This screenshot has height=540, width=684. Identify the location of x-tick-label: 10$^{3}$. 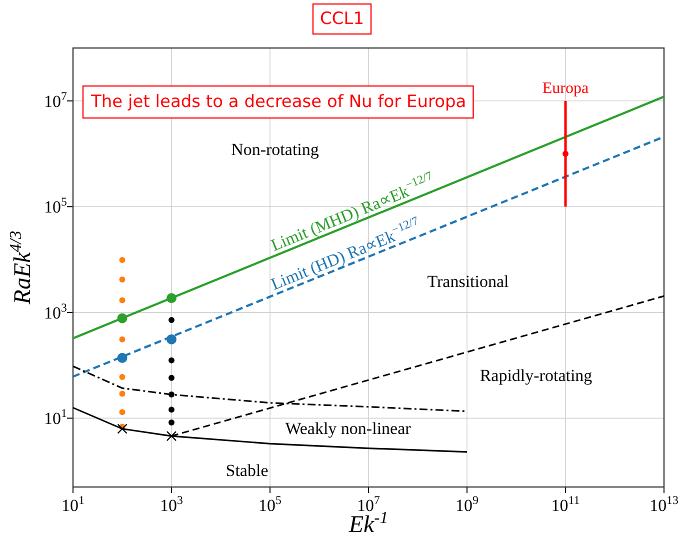
(172, 504).